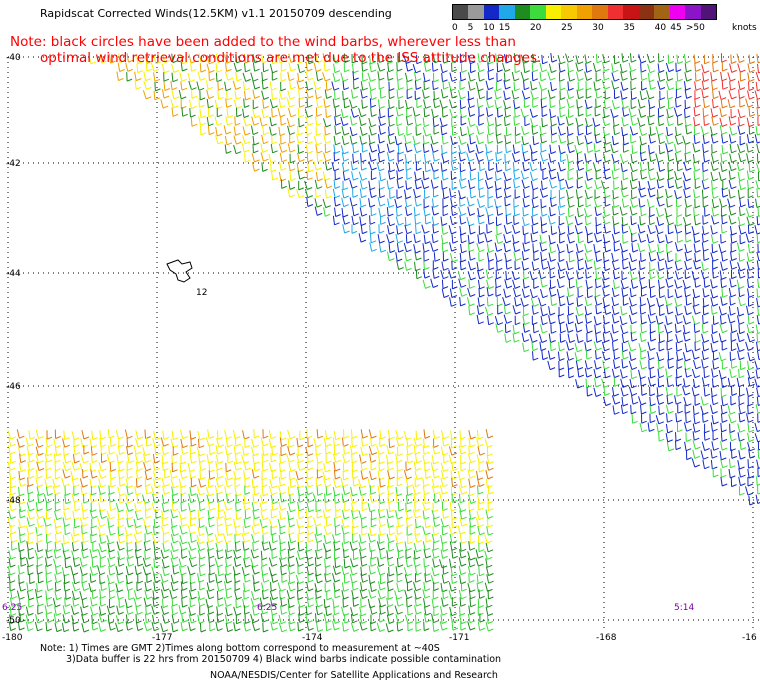  I want to click on legend-tick-label: 25, so click(567, 28).